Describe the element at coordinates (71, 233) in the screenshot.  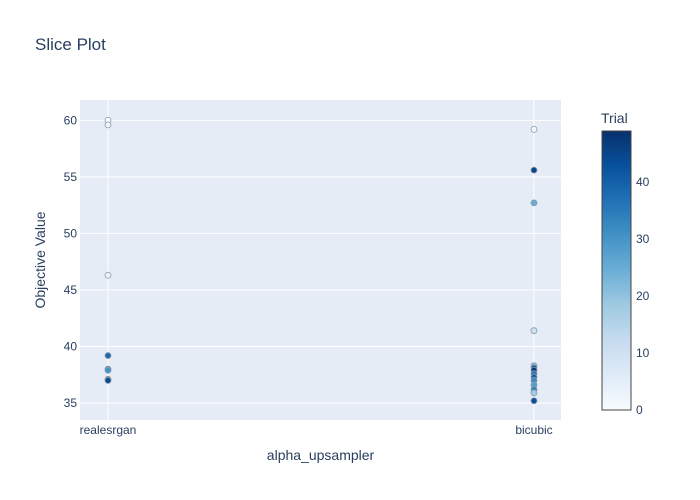
I see `y-tick-label: 50` at that location.